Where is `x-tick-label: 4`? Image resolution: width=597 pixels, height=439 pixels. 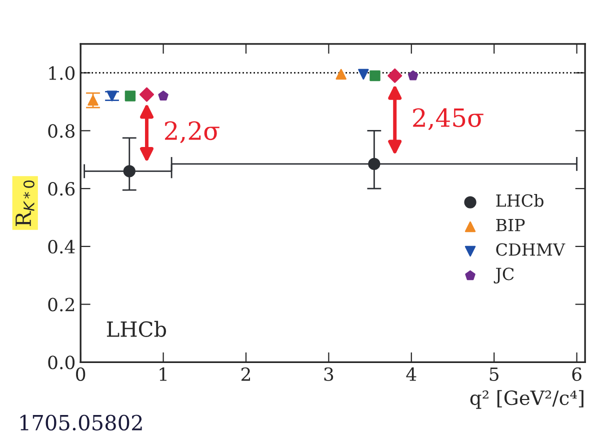
x-tick-label: 4 is located at coordinates (411, 374).